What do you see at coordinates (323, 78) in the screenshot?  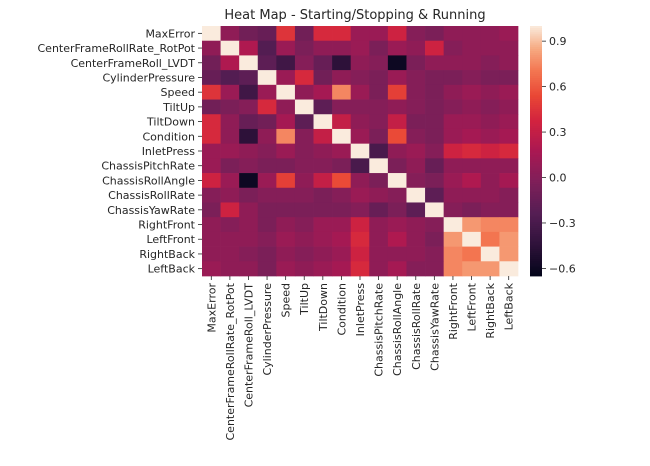 I see `heatmap-cell-CylinderPressure-TiltDown` at bounding box center [323, 78].